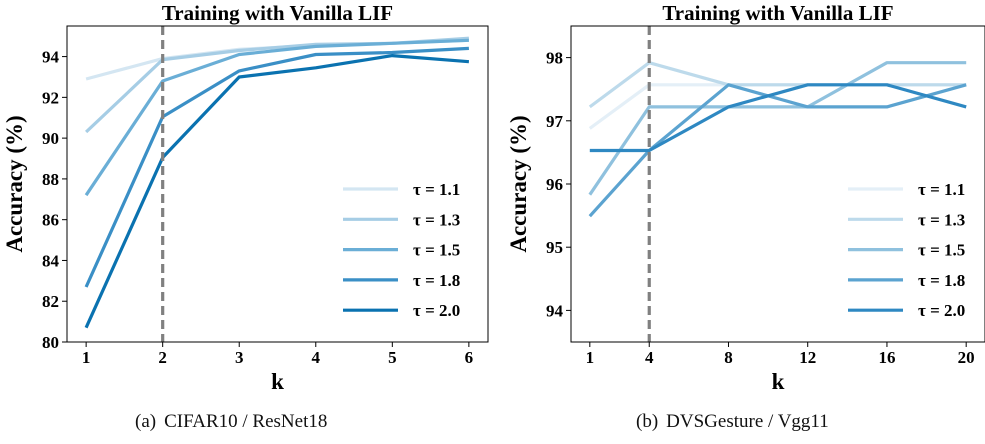  I want to click on caption-a-tag: (a), so click(146, 421).